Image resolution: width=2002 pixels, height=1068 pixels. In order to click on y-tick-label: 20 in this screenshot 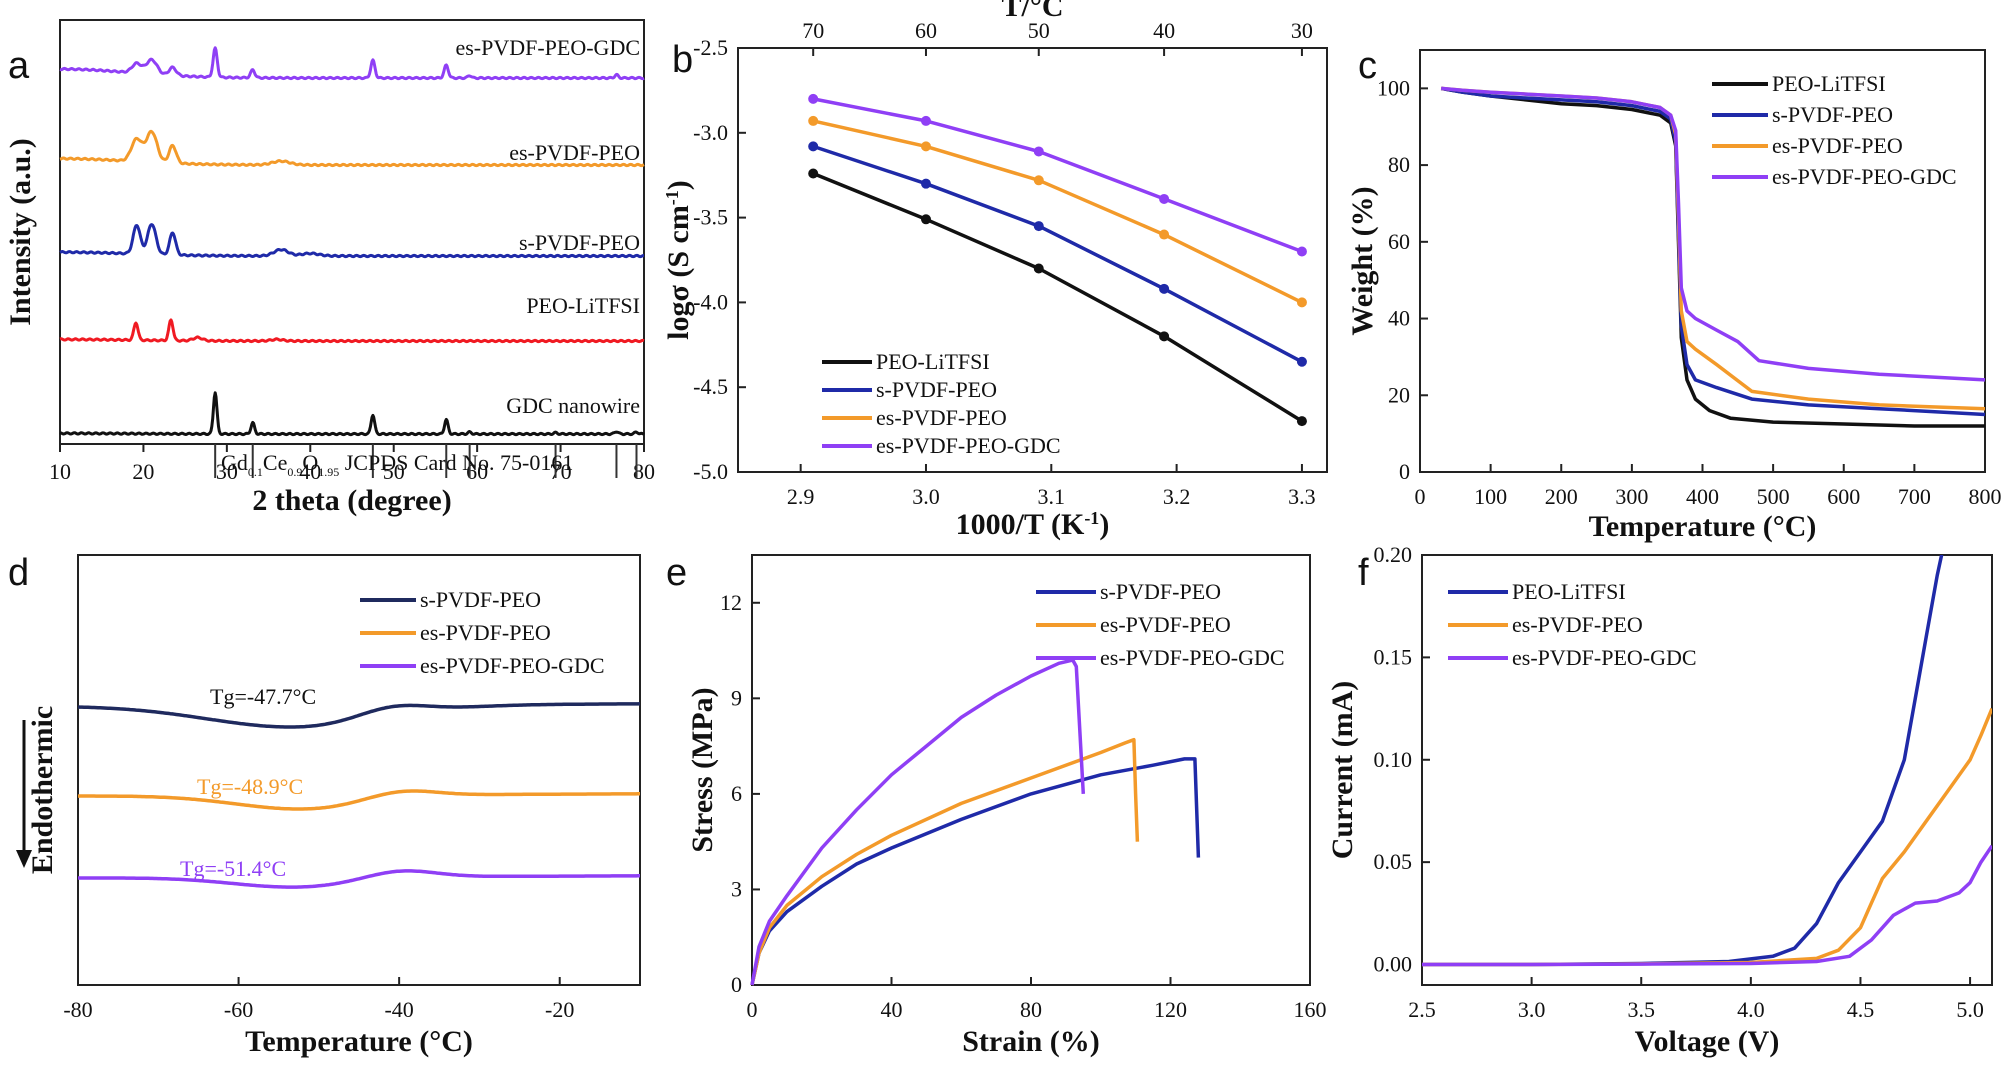, I will do `click(1399, 394)`.